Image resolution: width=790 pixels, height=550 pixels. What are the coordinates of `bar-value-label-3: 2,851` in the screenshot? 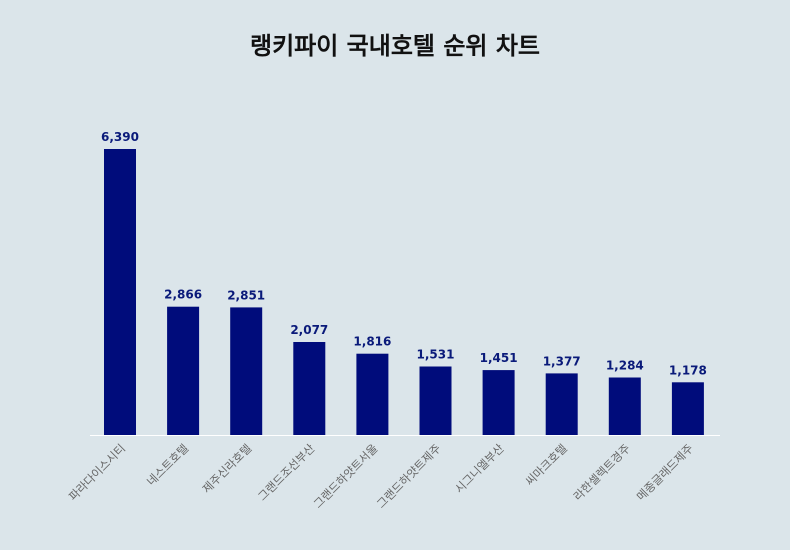 It's located at (246, 295).